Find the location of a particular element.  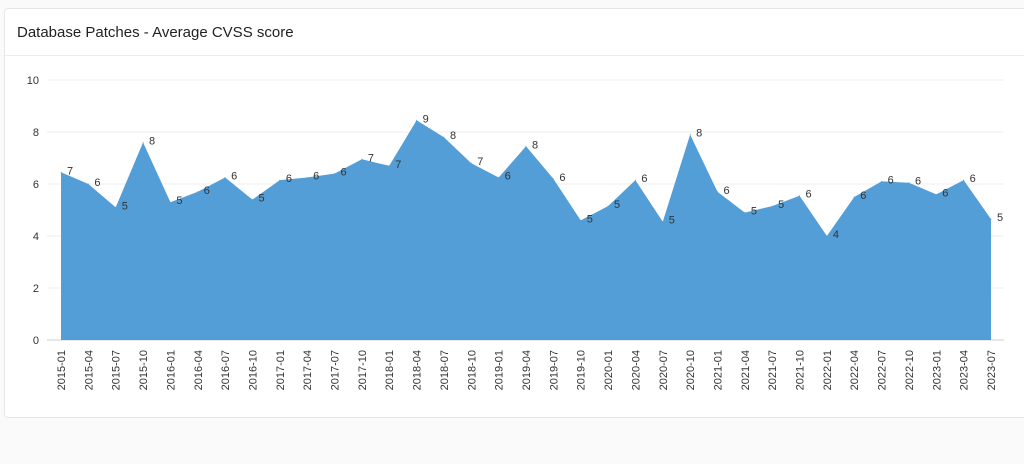

x-tick-label: 2022-10 is located at coordinates (910, 370).